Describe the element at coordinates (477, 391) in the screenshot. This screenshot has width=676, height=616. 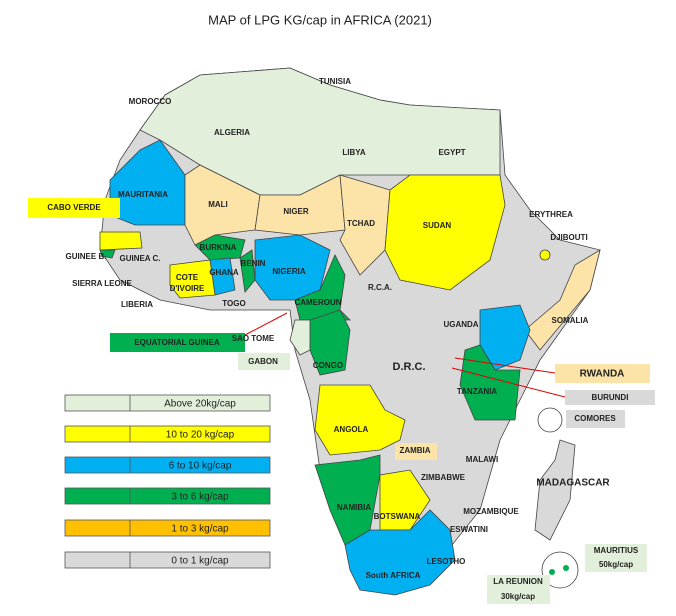
I see `country-label: TANZANIA` at that location.